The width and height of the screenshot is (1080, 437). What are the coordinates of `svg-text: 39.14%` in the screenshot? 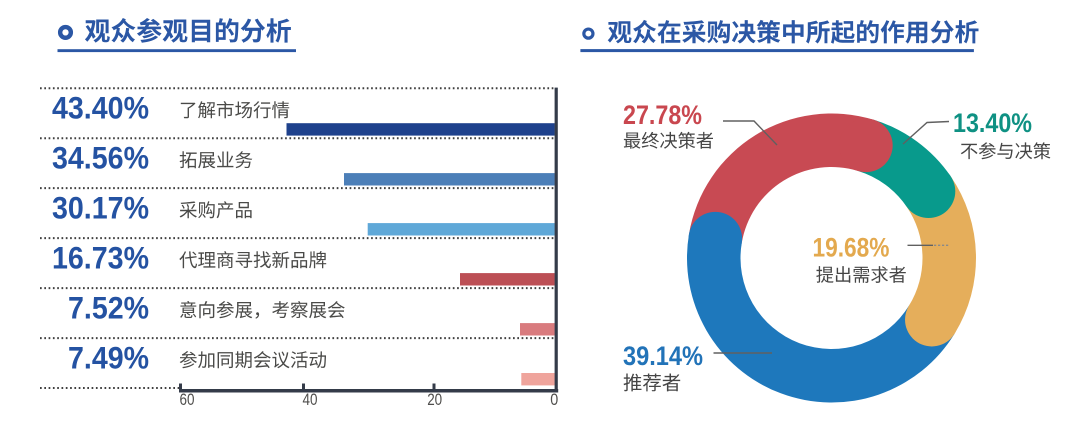 It's located at (663, 356).